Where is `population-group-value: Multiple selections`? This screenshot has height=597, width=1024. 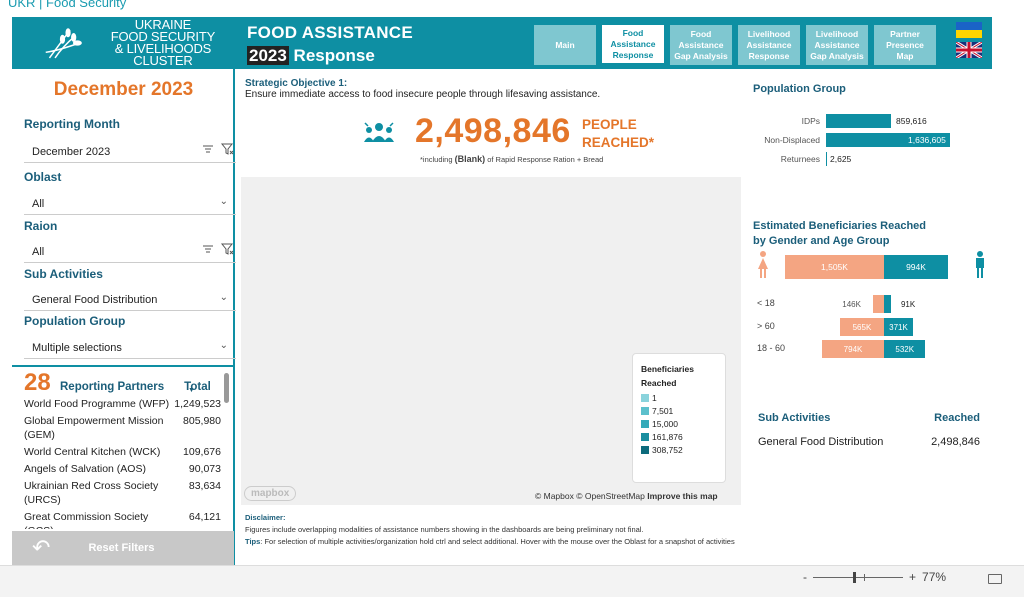 population-group-value: Multiple selections is located at coordinates (77, 348).